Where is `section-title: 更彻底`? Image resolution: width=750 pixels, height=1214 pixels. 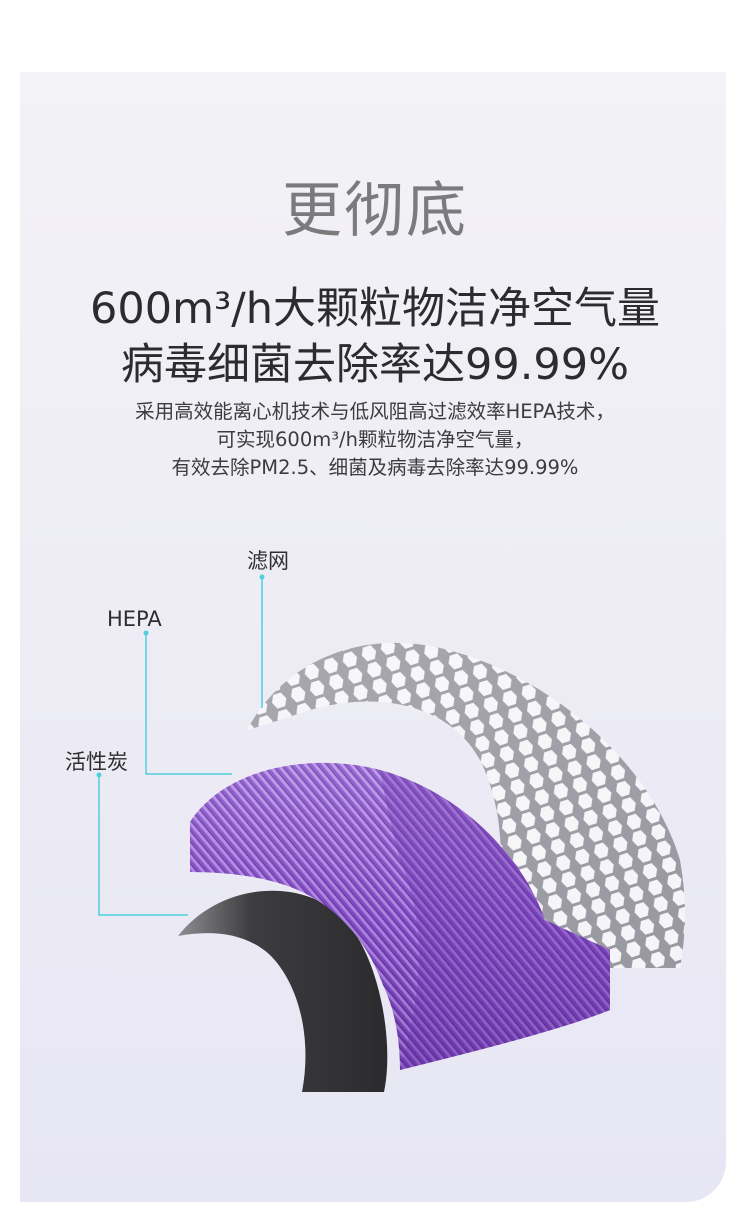 section-title: 更彻底 is located at coordinates (375, 211).